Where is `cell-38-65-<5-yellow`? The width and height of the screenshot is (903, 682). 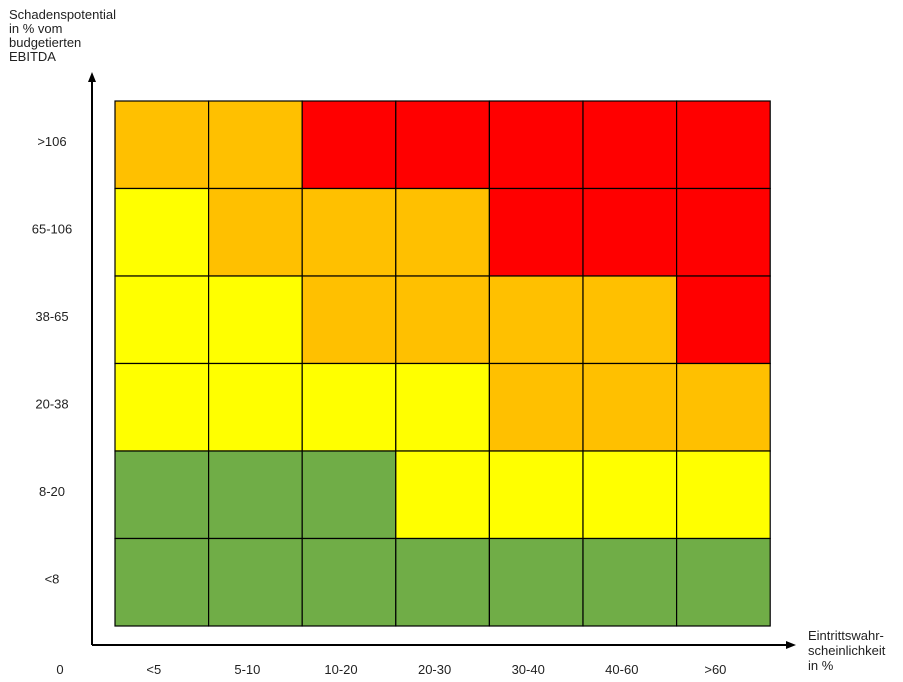
cell-38-65-<5-yellow is located at coordinates (162, 320).